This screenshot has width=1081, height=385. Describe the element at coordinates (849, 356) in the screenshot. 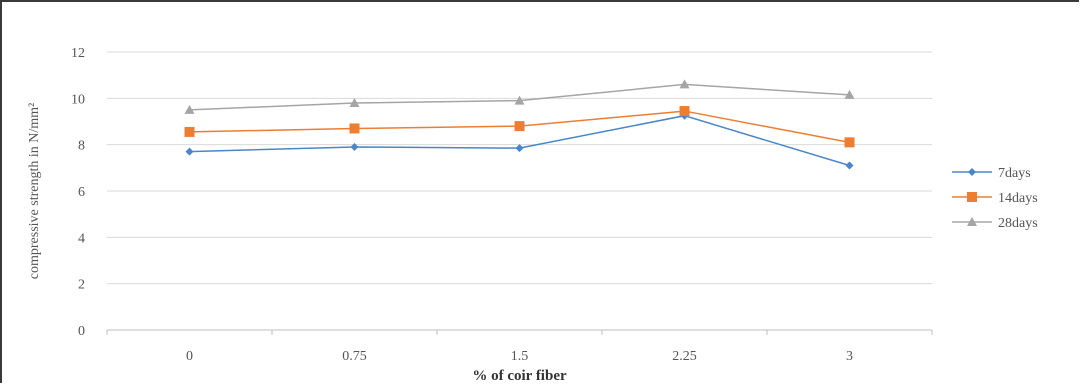

I see `x-tick-label: 3` at that location.